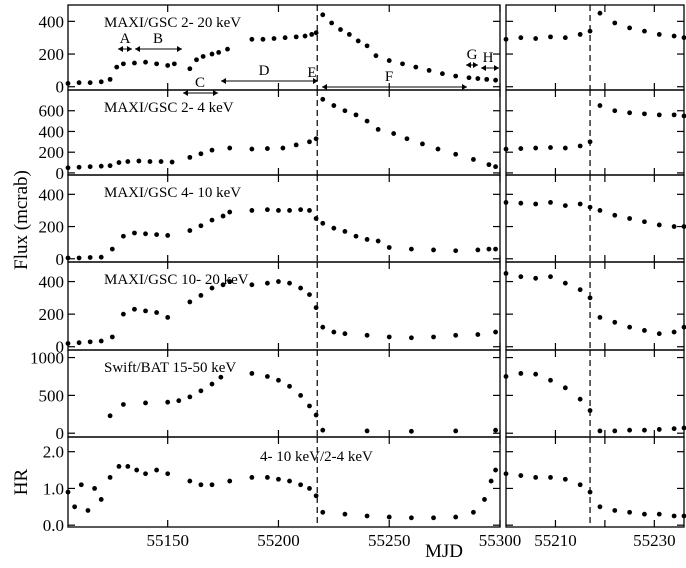 The width and height of the screenshot is (686, 568). Describe the element at coordinates (172, 23) in the screenshot. I see `panel-1-label: MAXI/GSC 2- 20 keV` at that location.